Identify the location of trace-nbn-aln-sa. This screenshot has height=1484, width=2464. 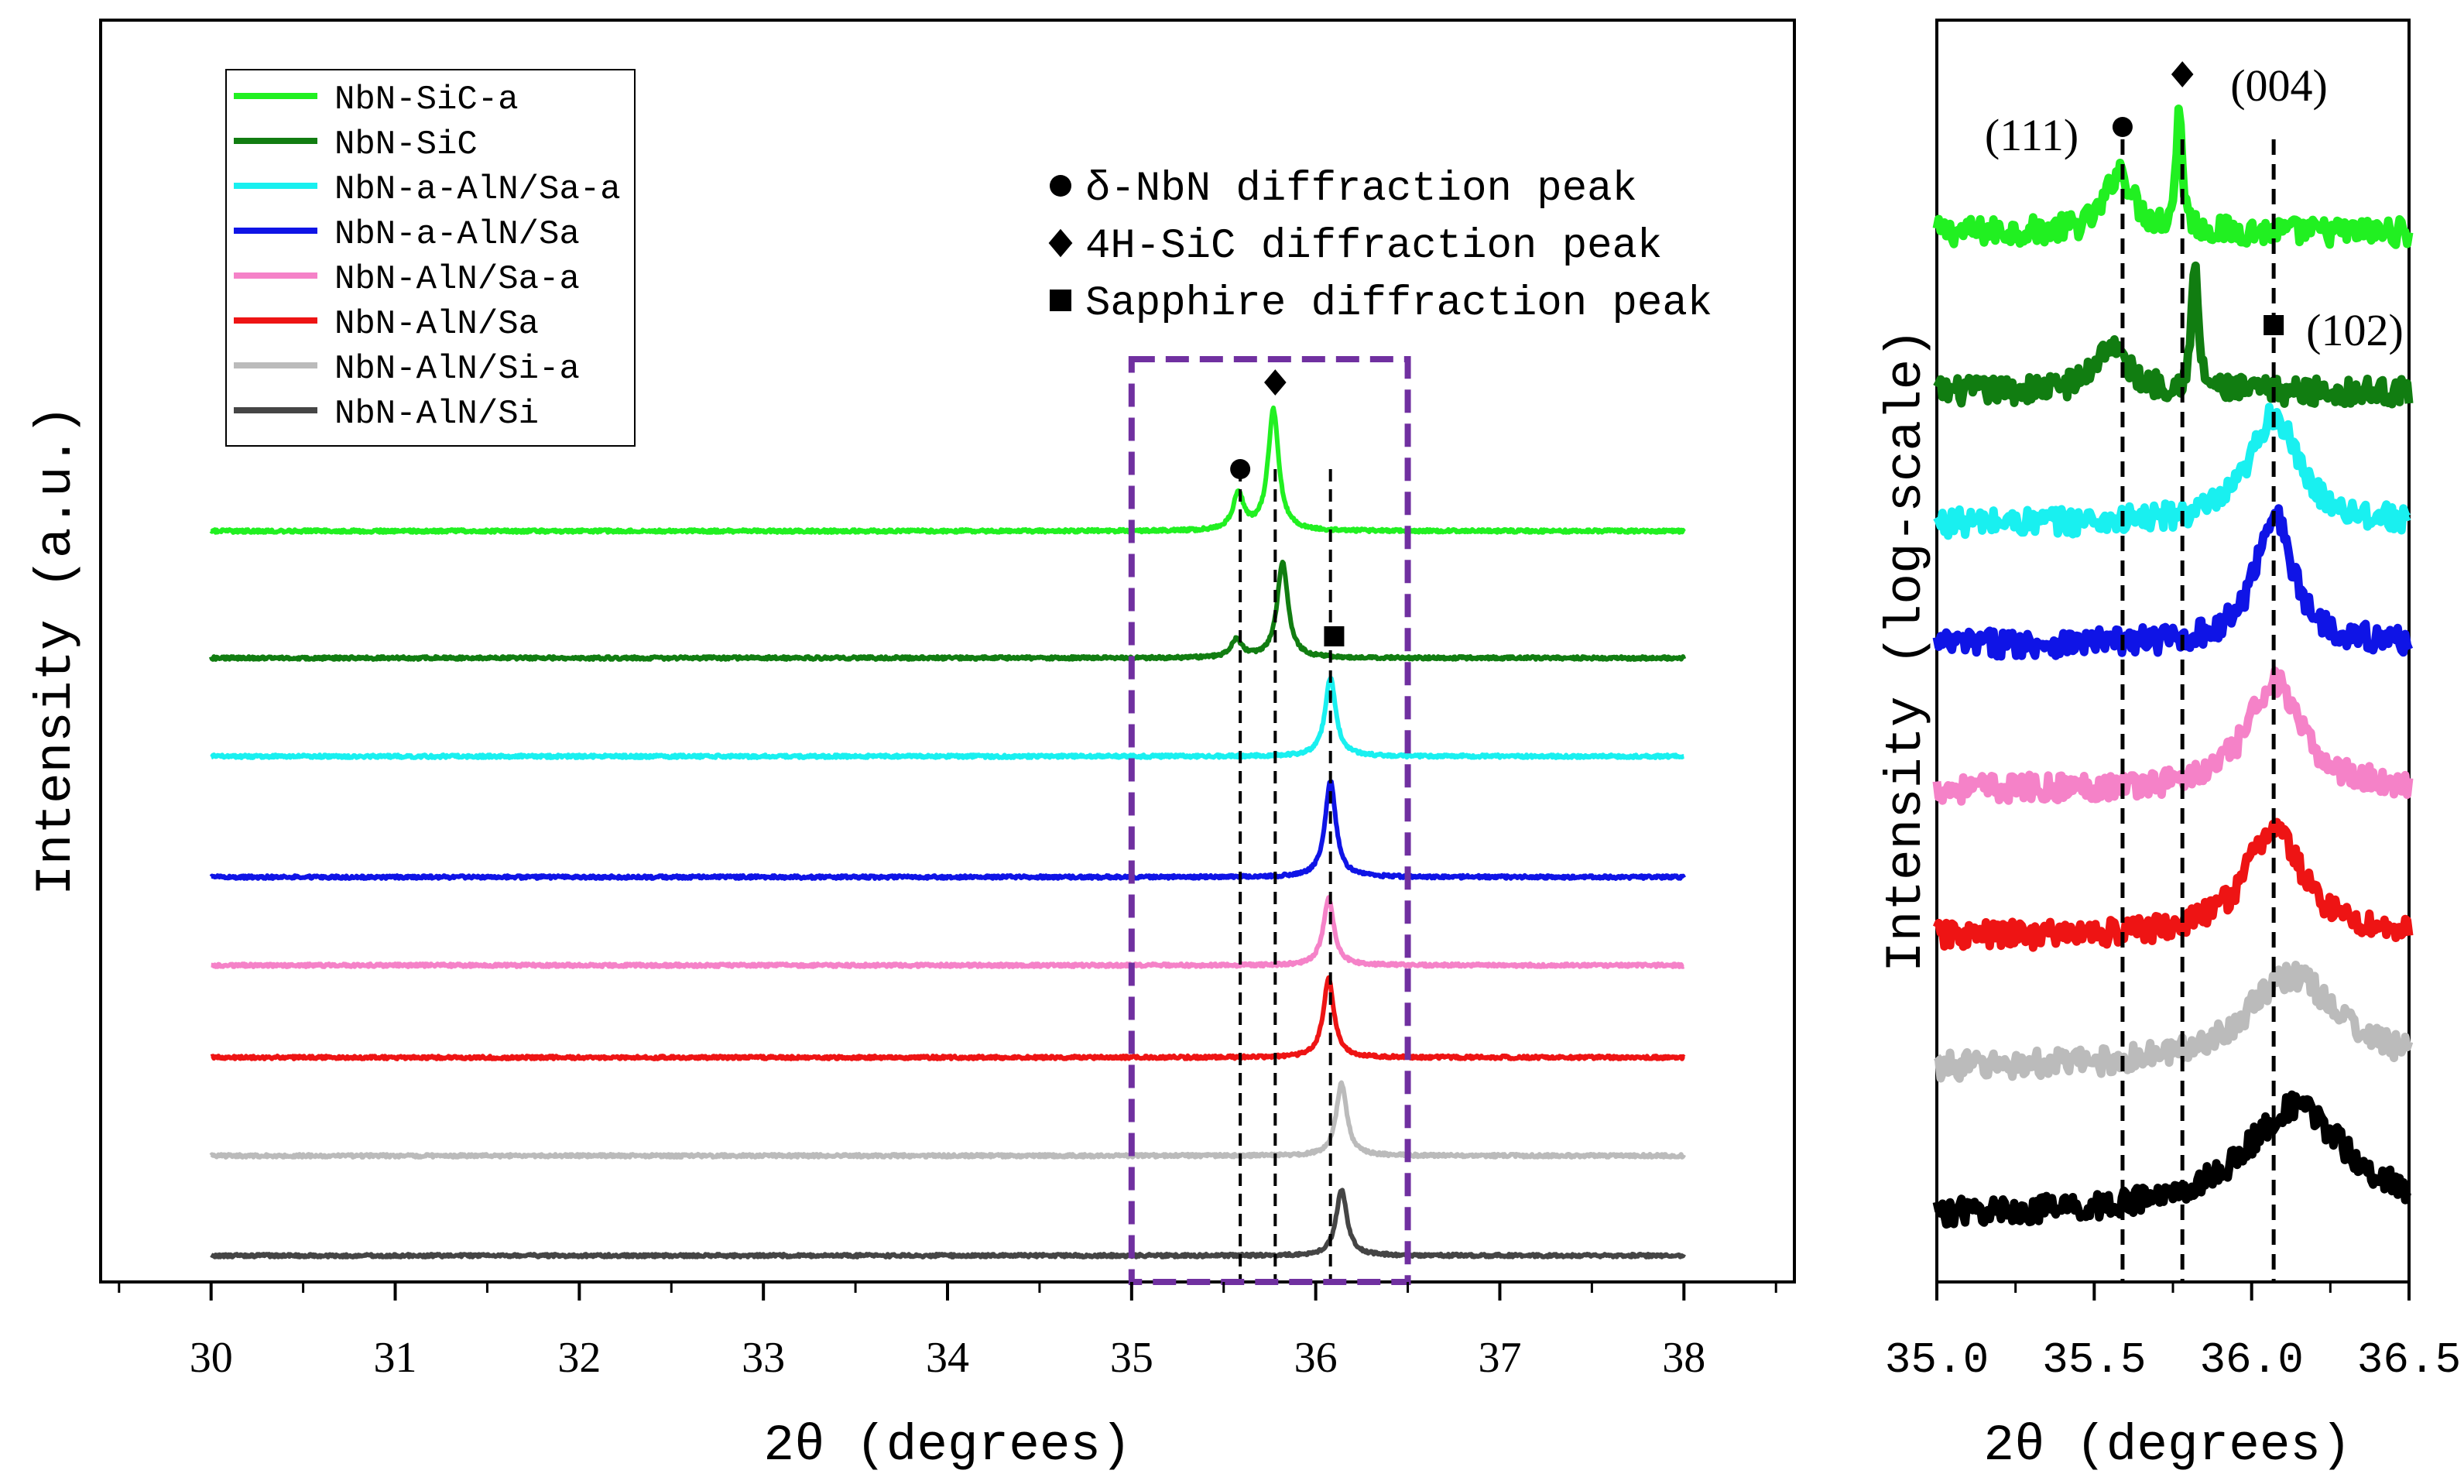
(948, 1018).